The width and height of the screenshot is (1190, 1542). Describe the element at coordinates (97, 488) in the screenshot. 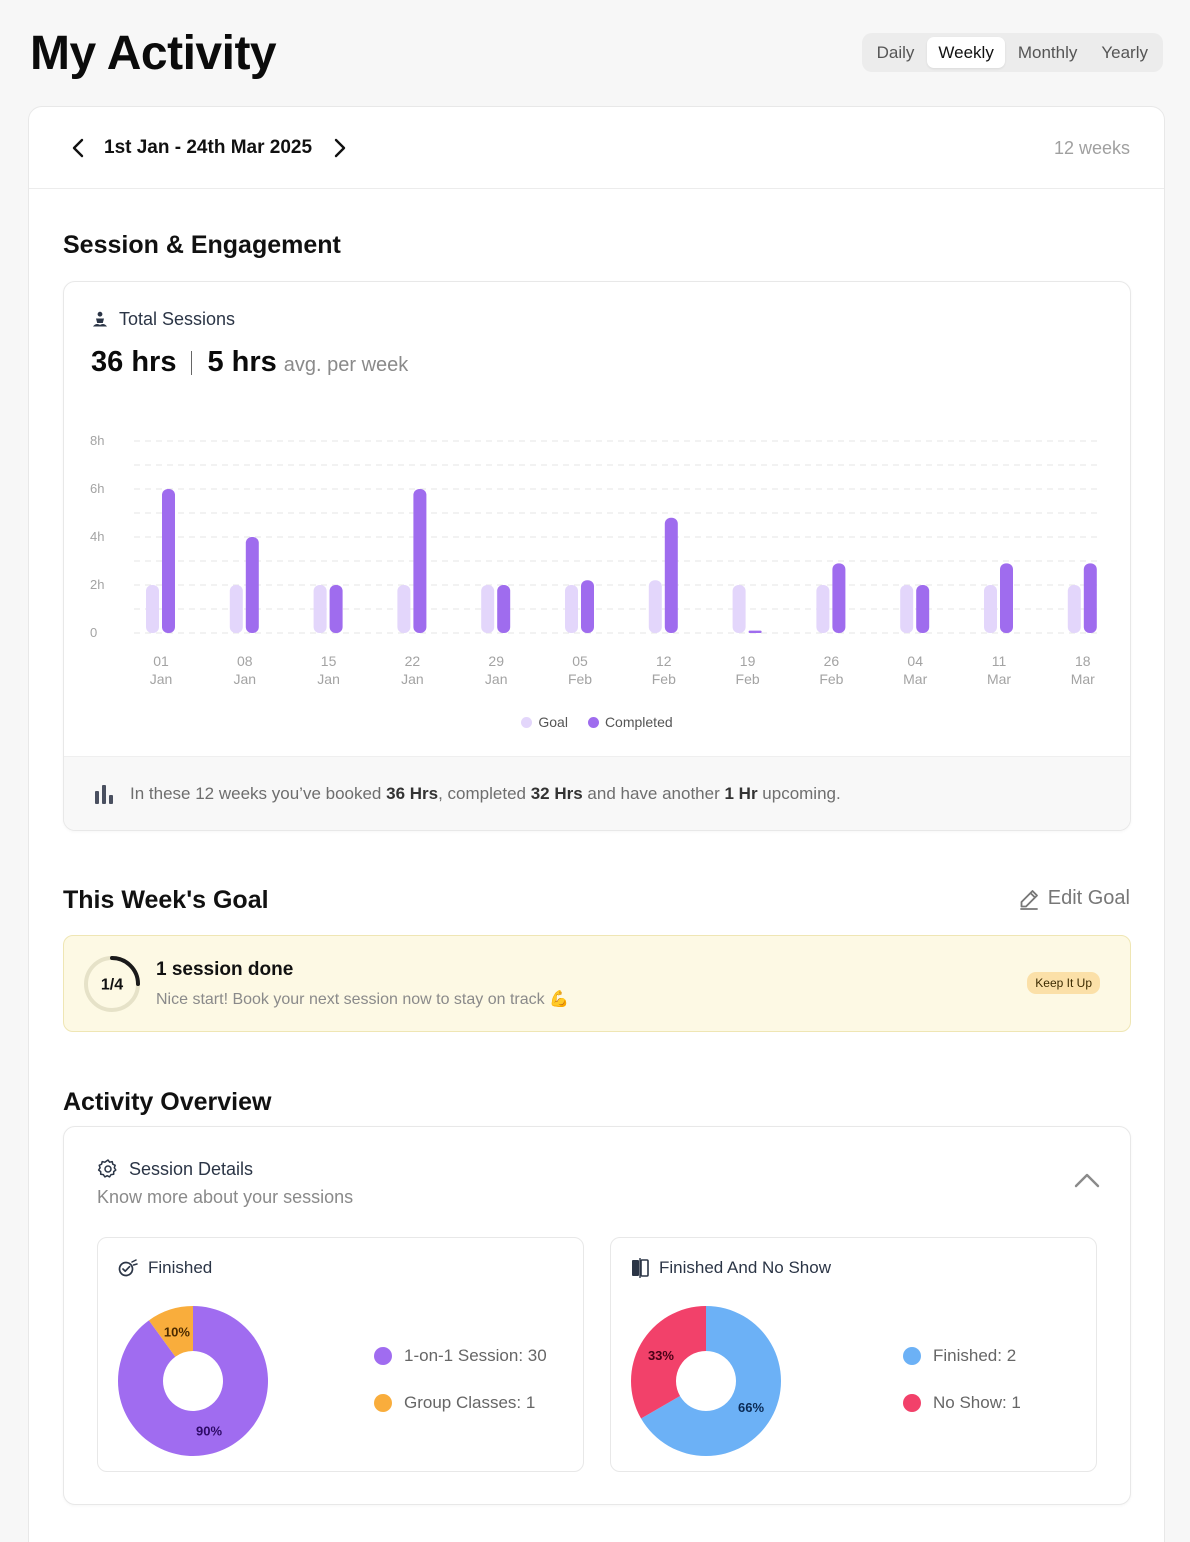

I see `y-tick-label: 6h` at that location.